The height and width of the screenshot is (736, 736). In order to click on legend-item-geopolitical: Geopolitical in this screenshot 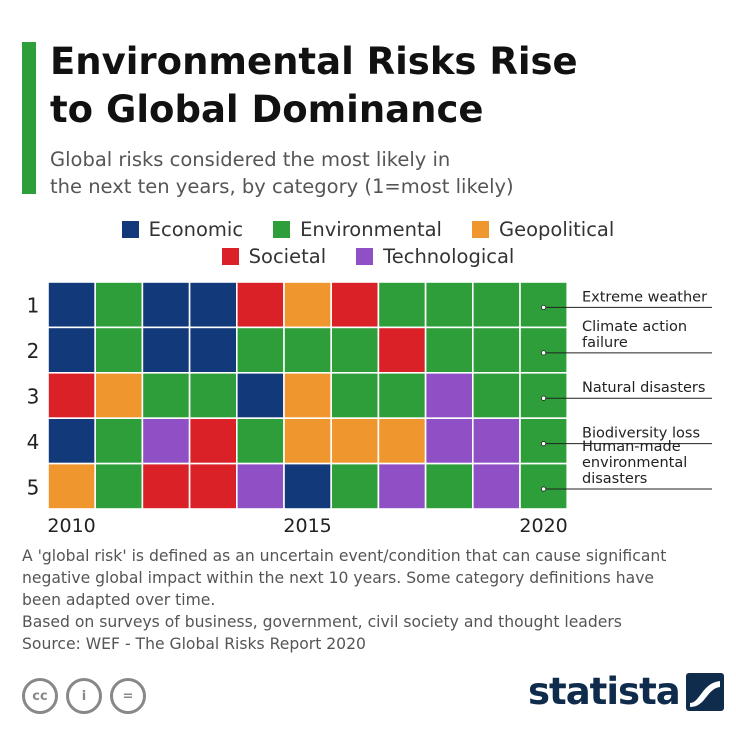, I will do `click(543, 229)`.